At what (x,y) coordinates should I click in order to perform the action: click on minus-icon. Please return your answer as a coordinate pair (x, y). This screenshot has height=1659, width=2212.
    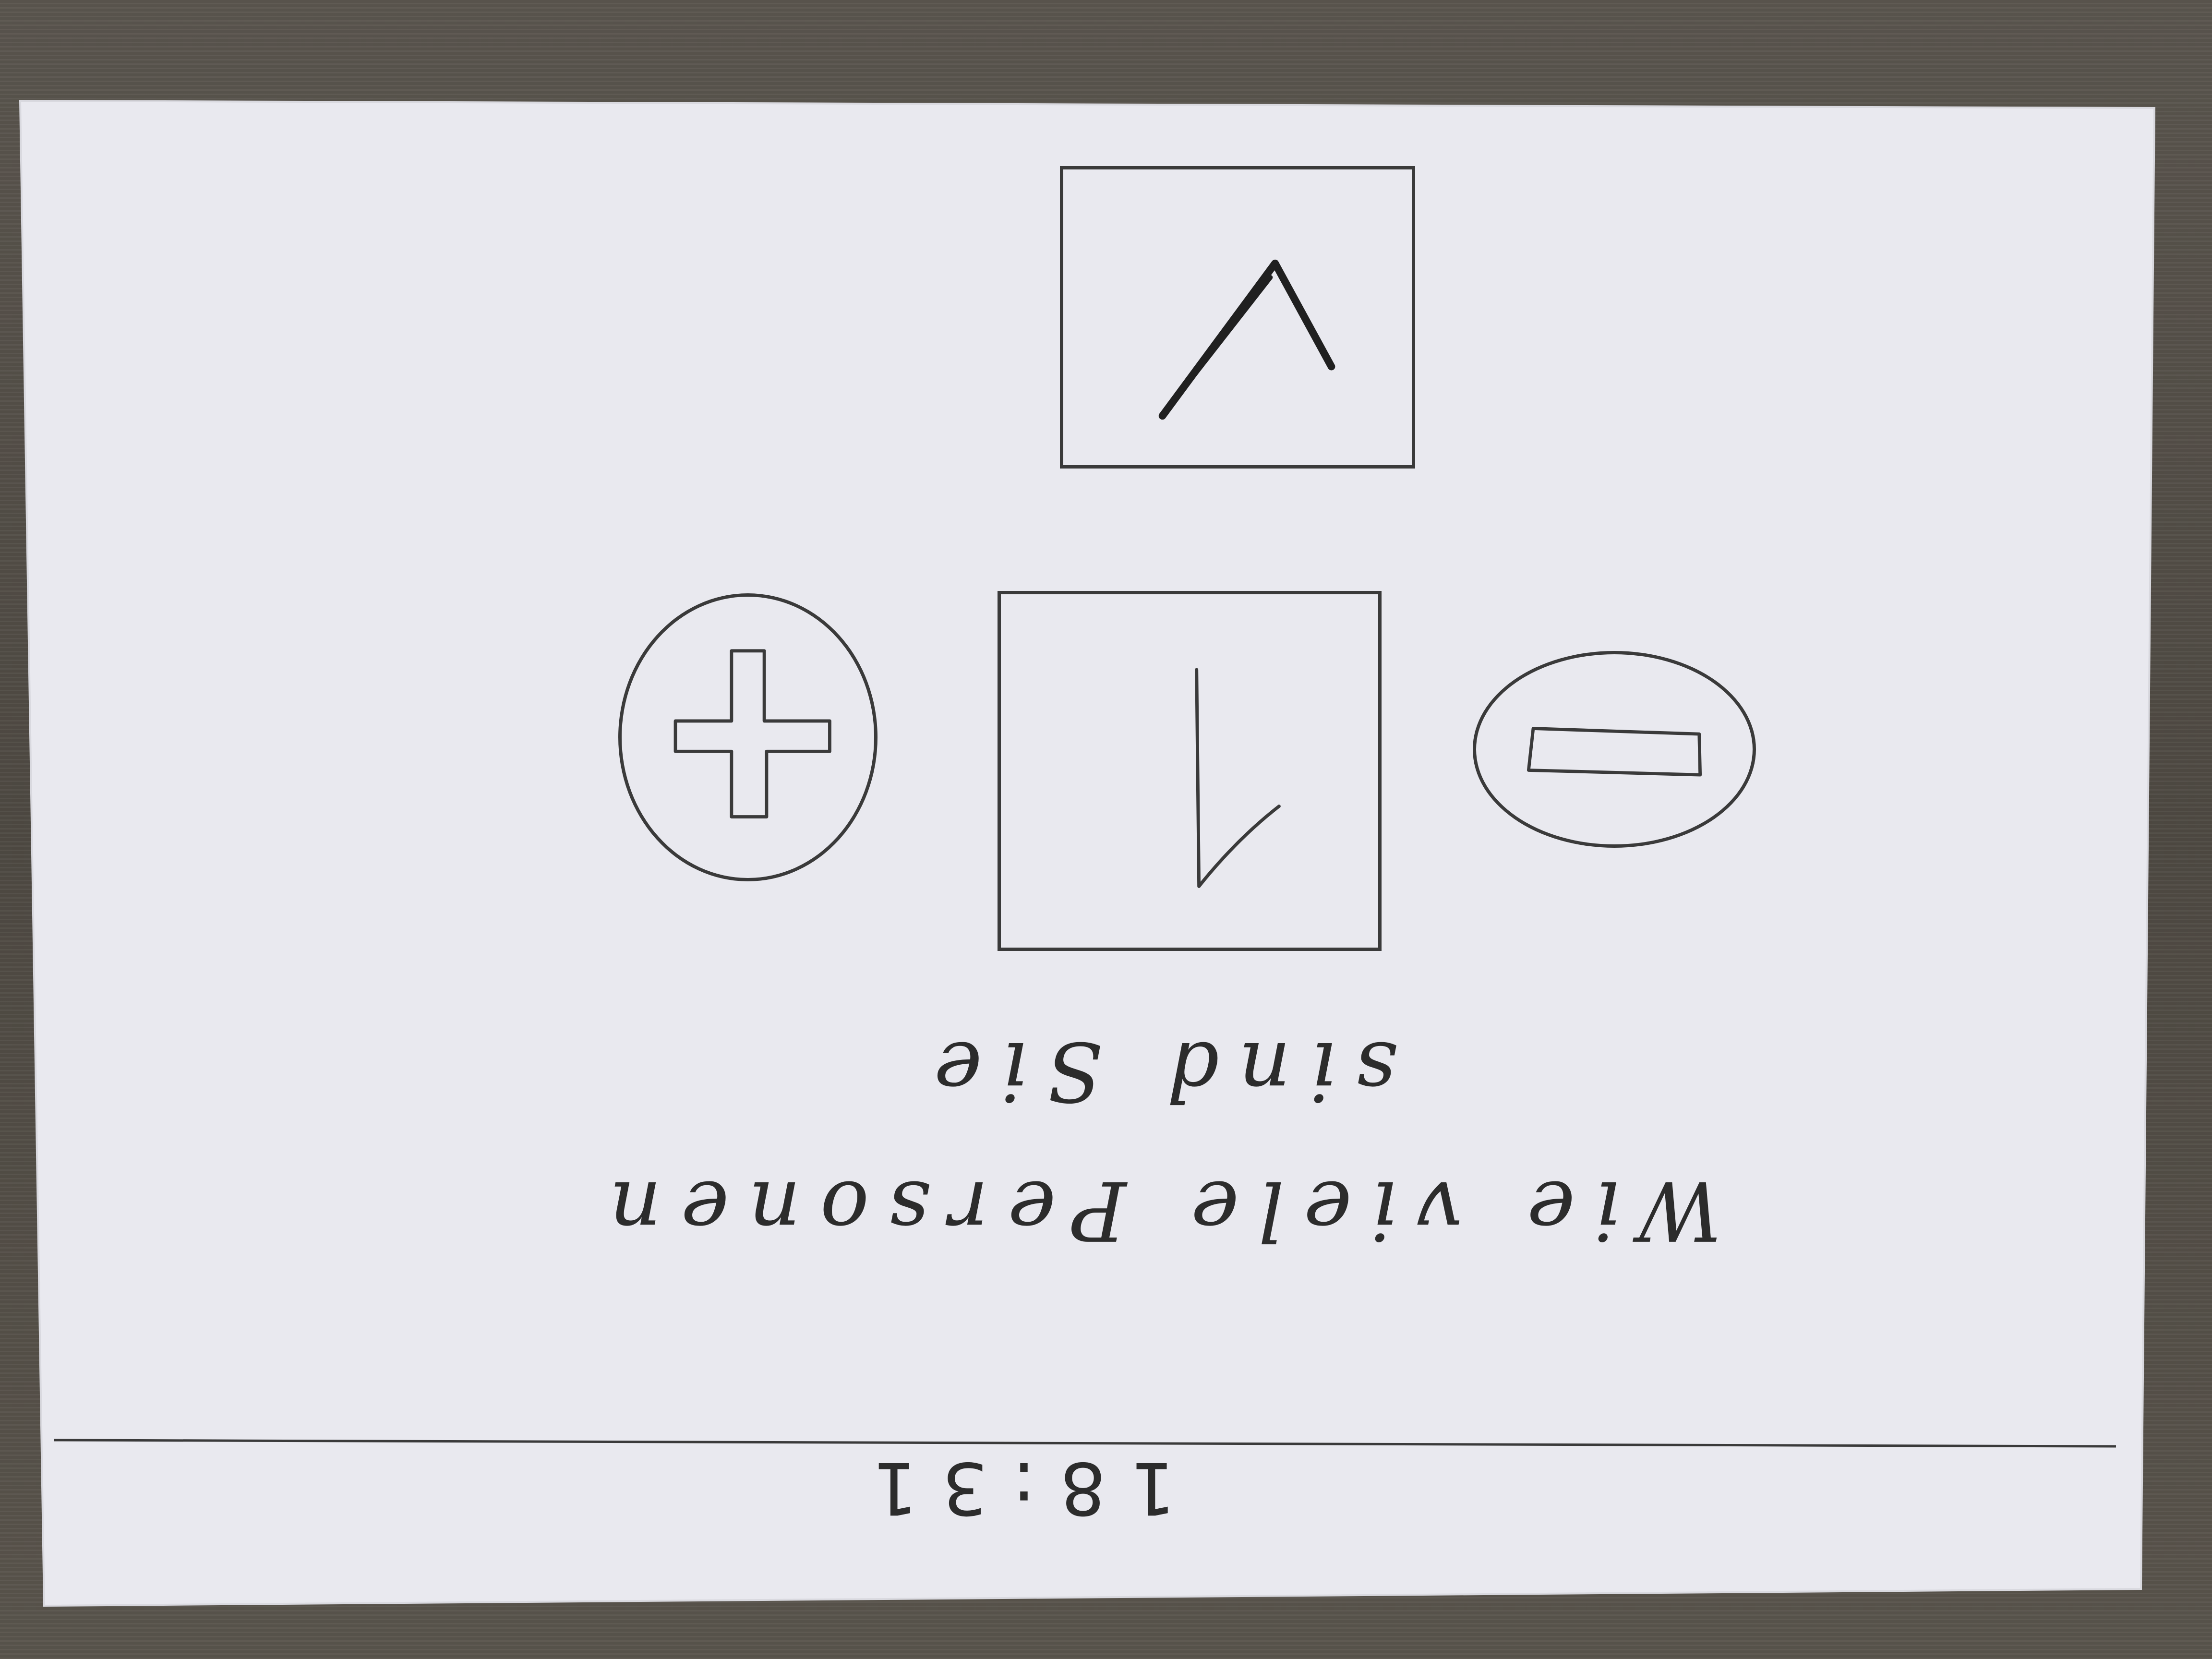
    Looking at the image, I should click on (1615, 752).